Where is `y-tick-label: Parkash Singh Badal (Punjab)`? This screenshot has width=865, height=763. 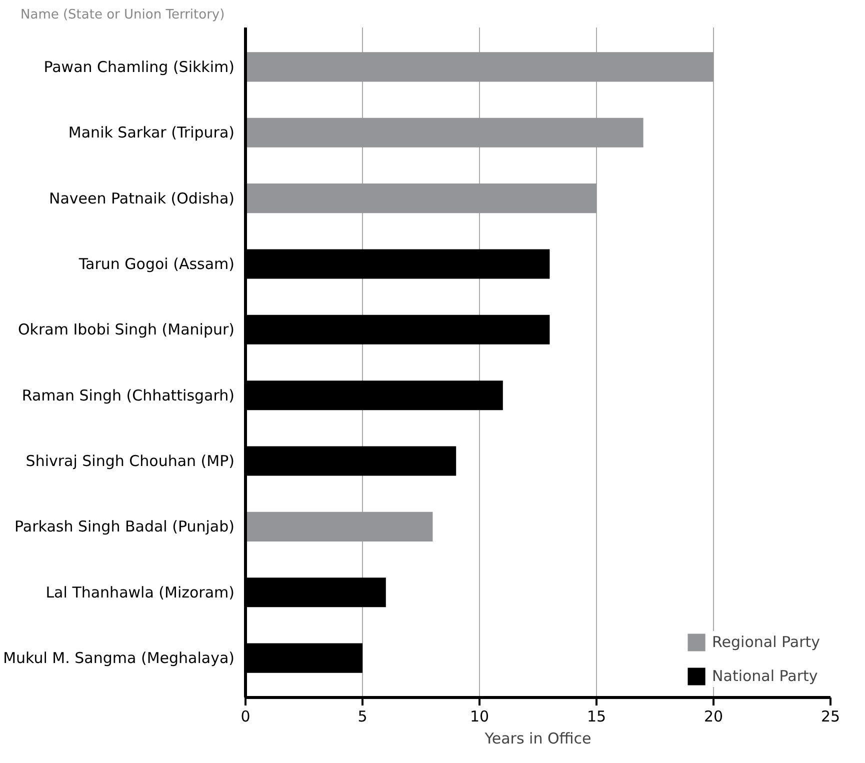
y-tick-label: Parkash Singh Badal (Punjab) is located at coordinates (124, 527).